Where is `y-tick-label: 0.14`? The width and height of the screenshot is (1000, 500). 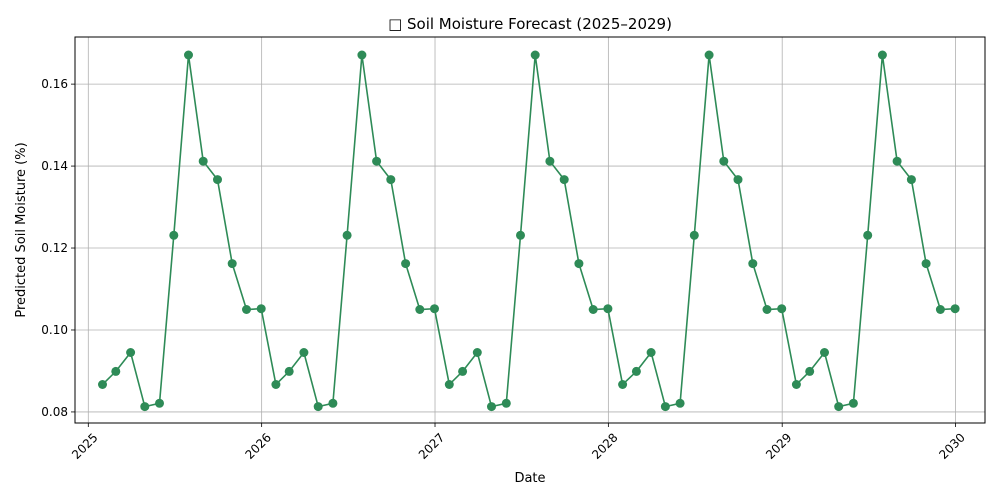
y-tick-label: 0.14 is located at coordinates (54, 166).